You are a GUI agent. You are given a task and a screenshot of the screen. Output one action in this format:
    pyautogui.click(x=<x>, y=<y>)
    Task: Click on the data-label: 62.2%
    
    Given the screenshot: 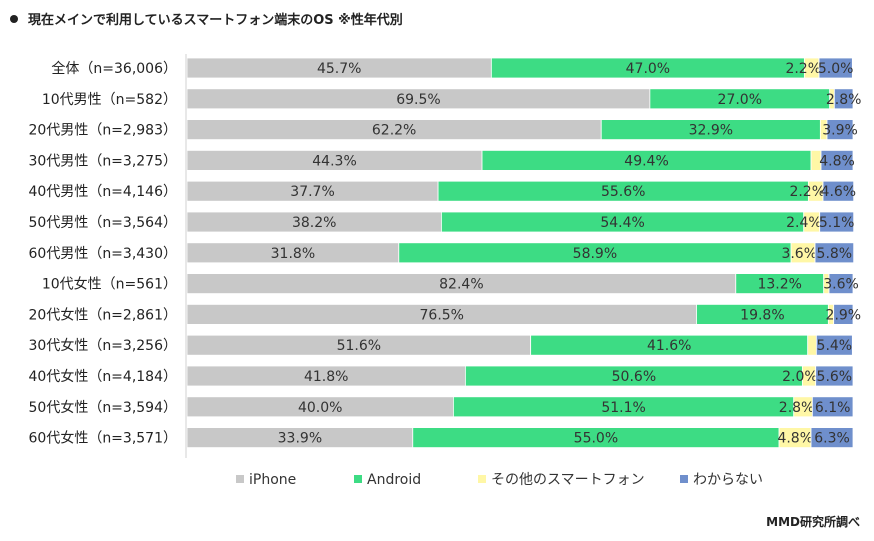 What is the action you would take?
    pyautogui.click(x=394, y=131)
    